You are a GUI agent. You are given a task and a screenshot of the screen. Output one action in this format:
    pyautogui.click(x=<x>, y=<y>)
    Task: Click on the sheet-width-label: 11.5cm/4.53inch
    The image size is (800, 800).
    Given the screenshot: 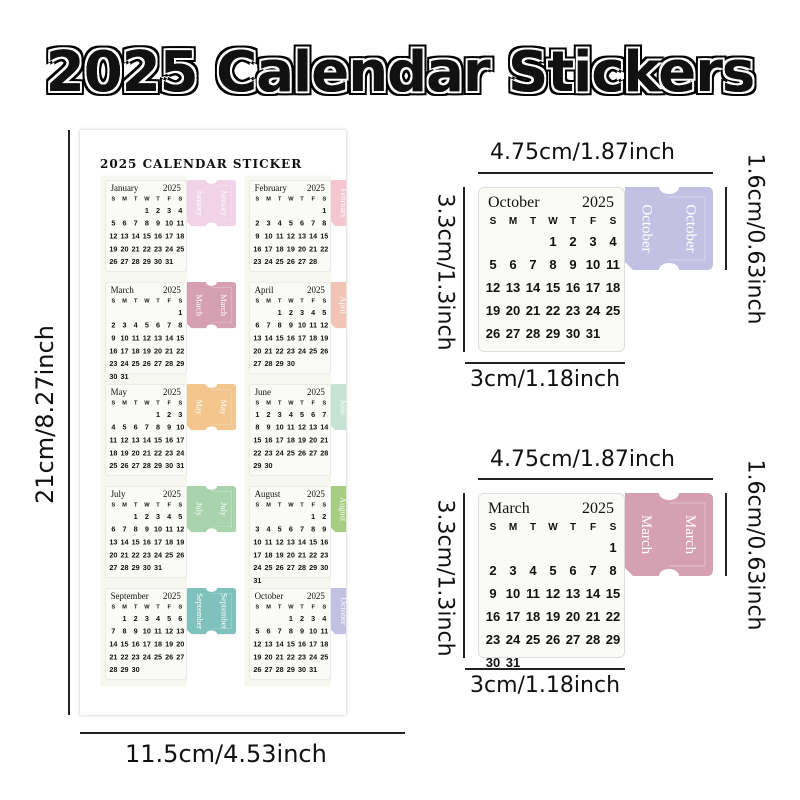 What is the action you would take?
    pyautogui.click(x=226, y=754)
    